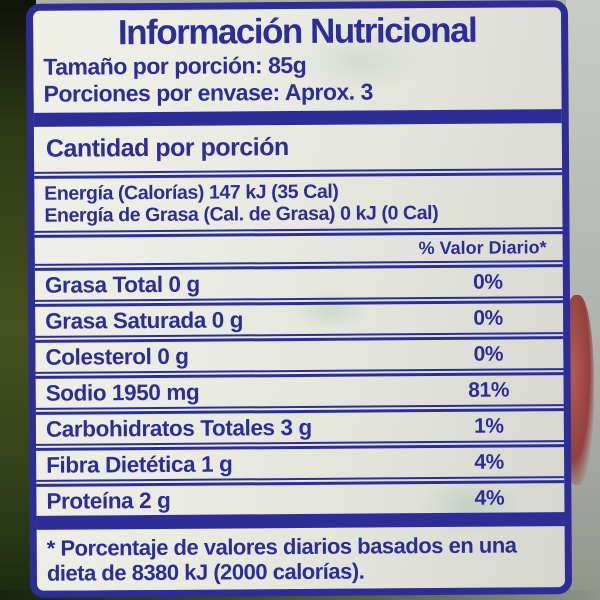 This screenshot has height=600, width=600. Describe the element at coordinates (299, 319) in the screenshot. I see `nutrient-row-saturated-fat: Grasa Saturada 0 g 0%` at that location.